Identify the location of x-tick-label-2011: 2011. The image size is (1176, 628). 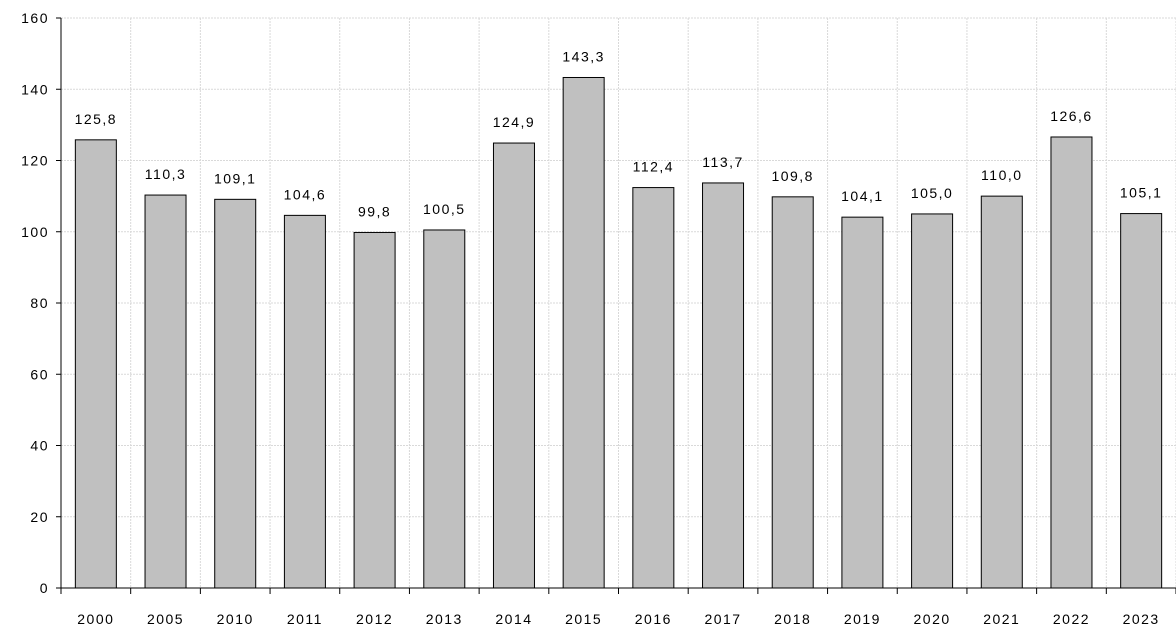
(305, 619).